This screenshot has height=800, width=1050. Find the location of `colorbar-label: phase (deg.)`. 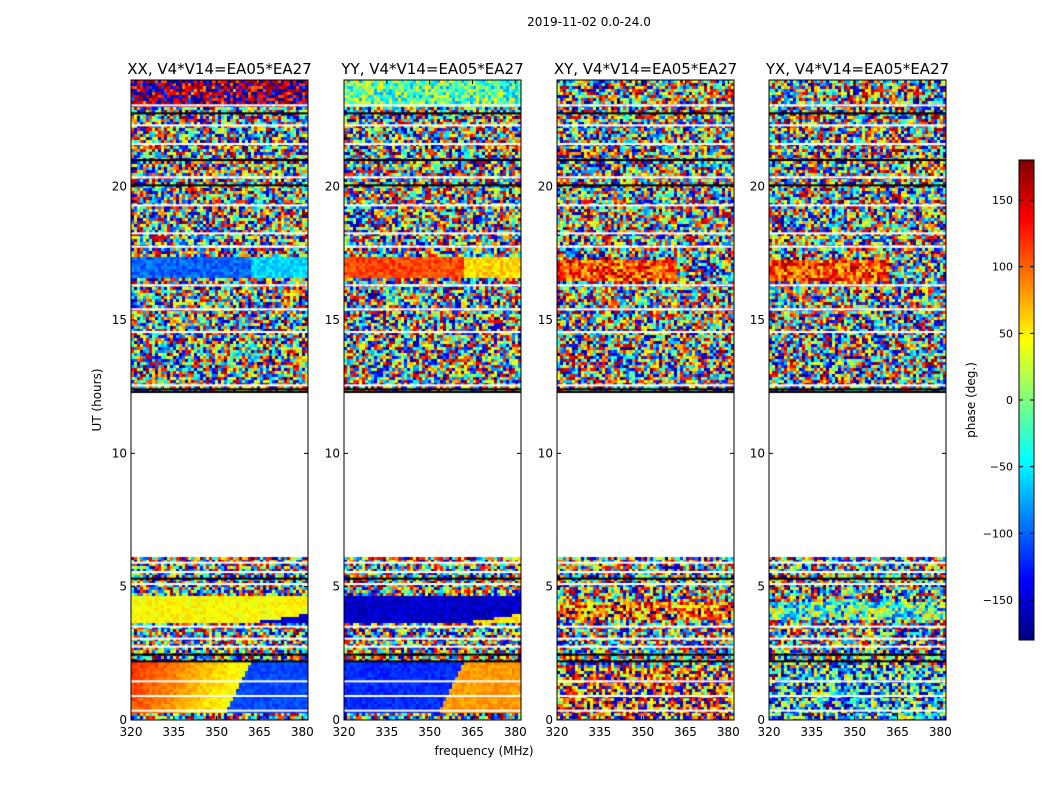

colorbar-label: phase (deg.) is located at coordinates (971, 400).